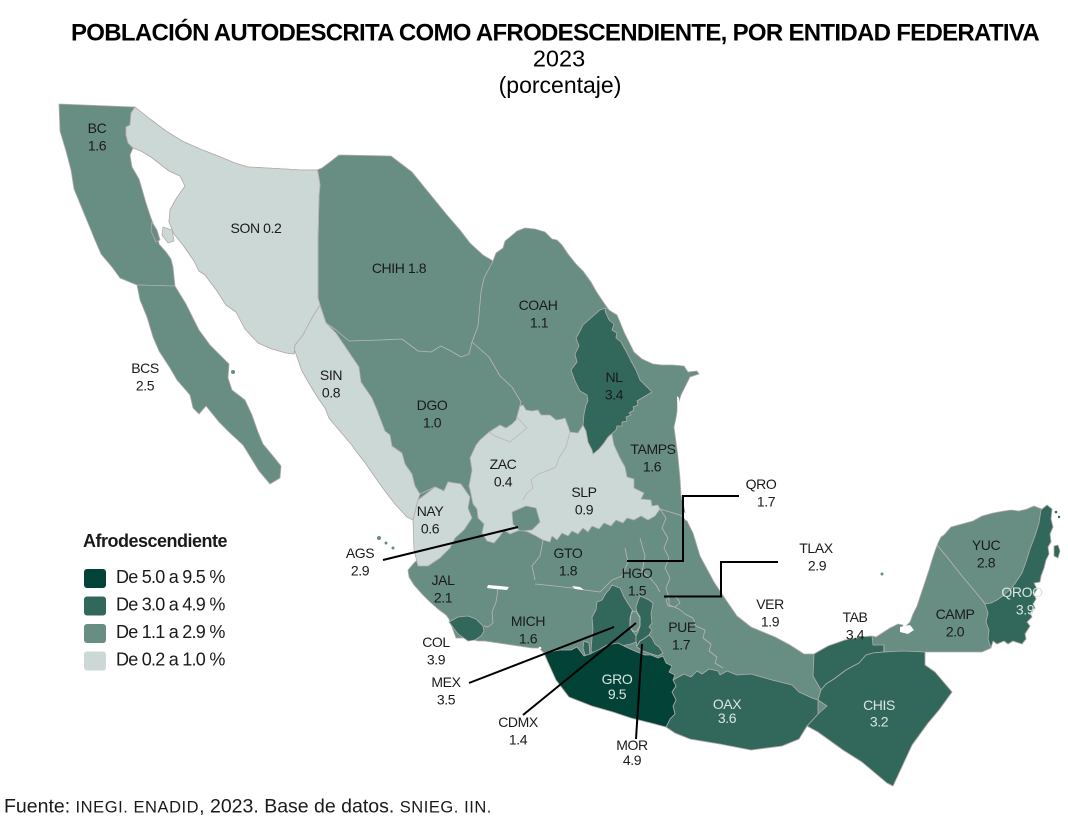  What do you see at coordinates (170, 605) in the screenshot?
I see `svg-text: De 3.0 a 4.9 %` at bounding box center [170, 605].